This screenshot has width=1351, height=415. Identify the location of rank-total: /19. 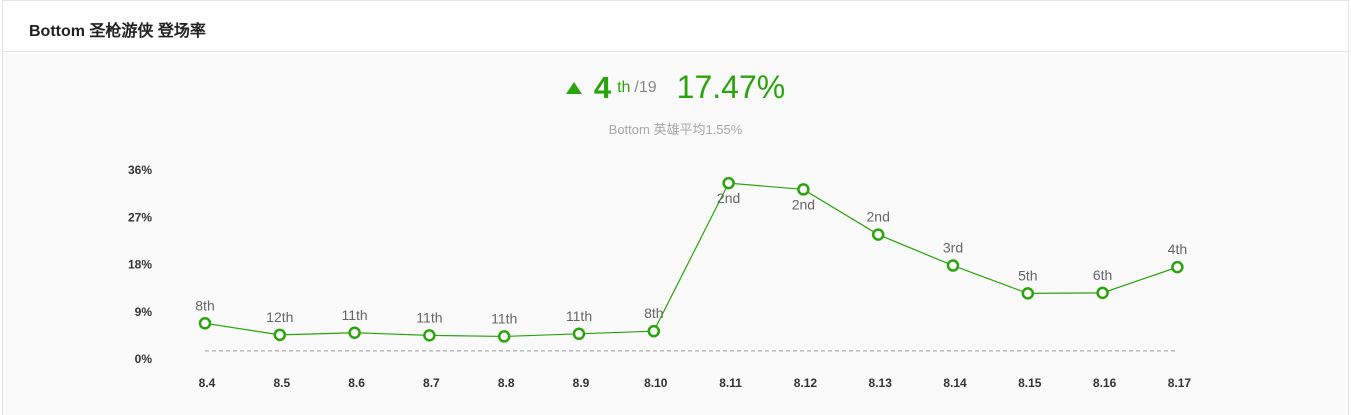
(645, 87).